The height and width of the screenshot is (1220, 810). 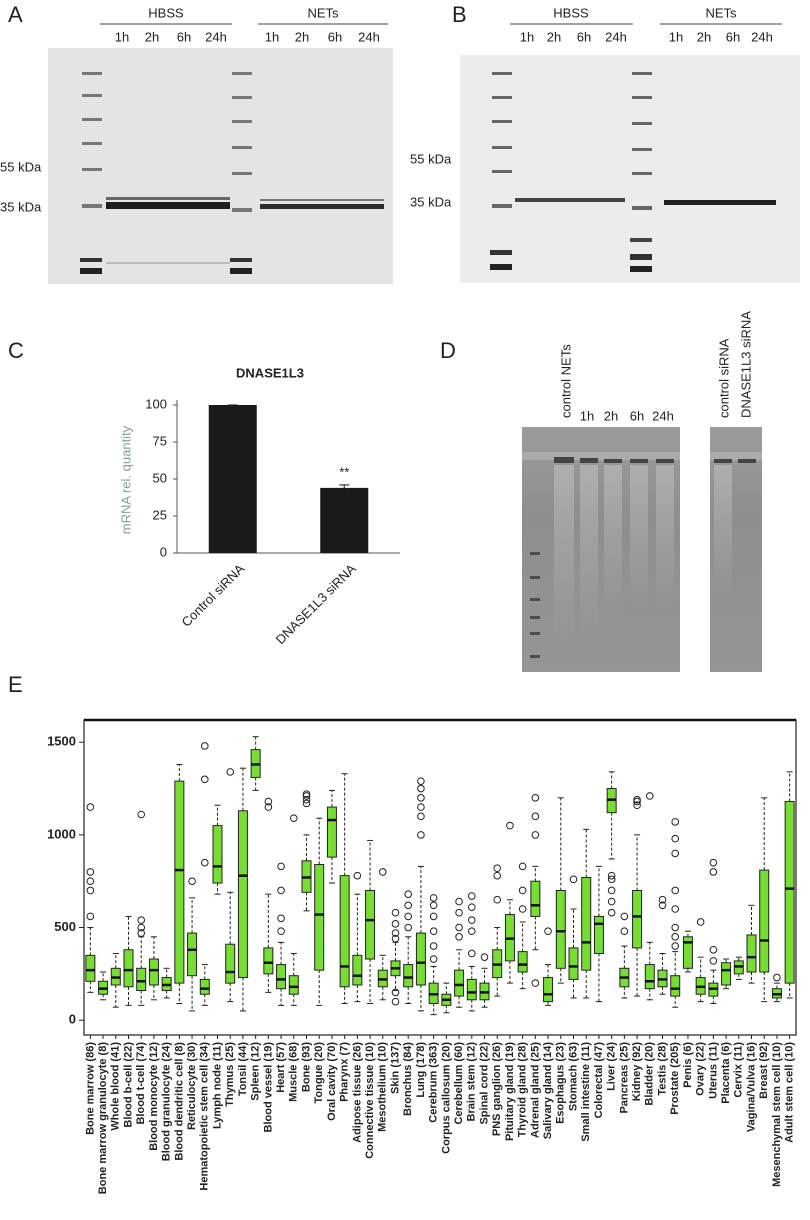 I want to click on x-tick-label: Tongue (20), so click(x=319, y=1073).